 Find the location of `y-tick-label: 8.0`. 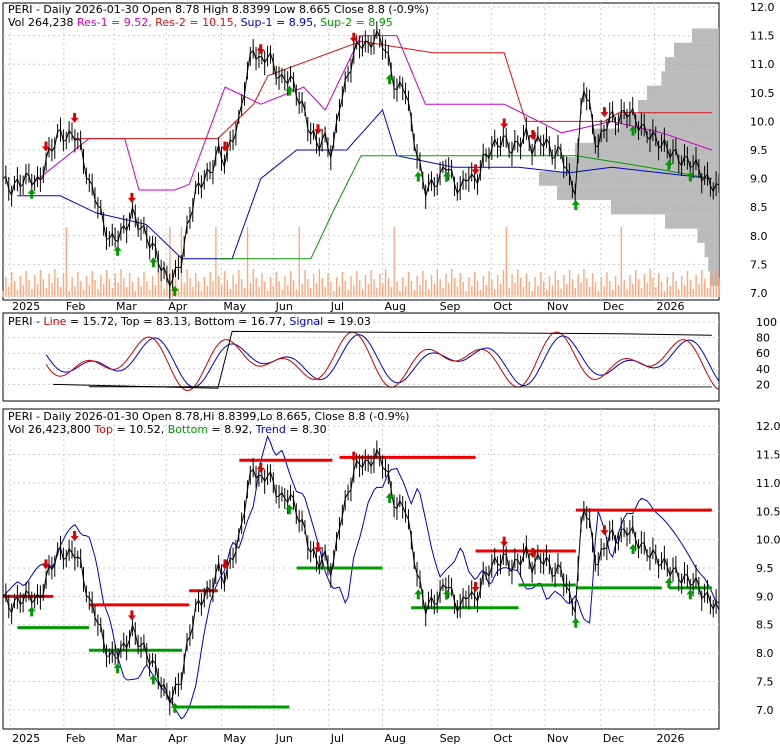

y-tick-label: 8.0 is located at coordinates (759, 236).